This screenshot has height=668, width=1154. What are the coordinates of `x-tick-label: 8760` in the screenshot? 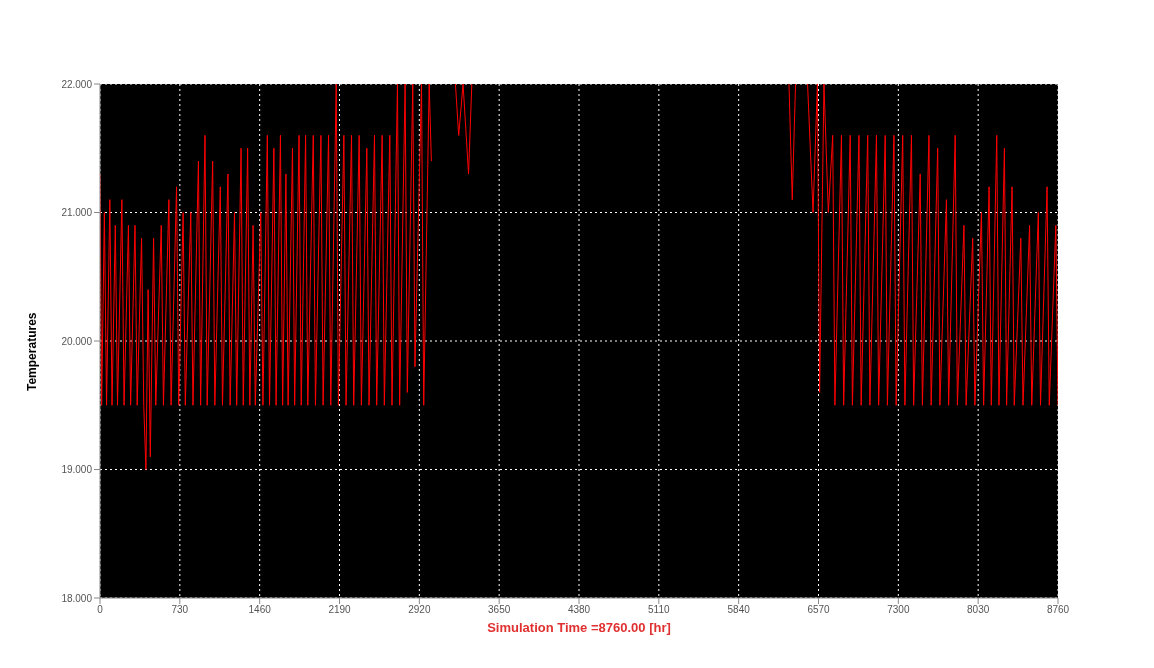 It's located at (1058, 610).